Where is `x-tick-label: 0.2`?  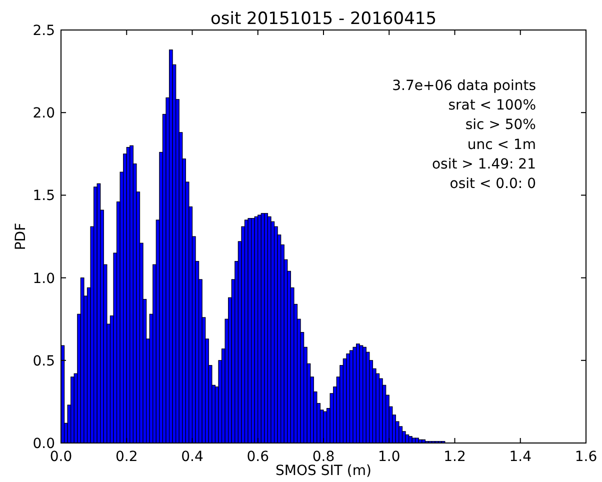
x-tick-label: 0.2 is located at coordinates (126, 457).